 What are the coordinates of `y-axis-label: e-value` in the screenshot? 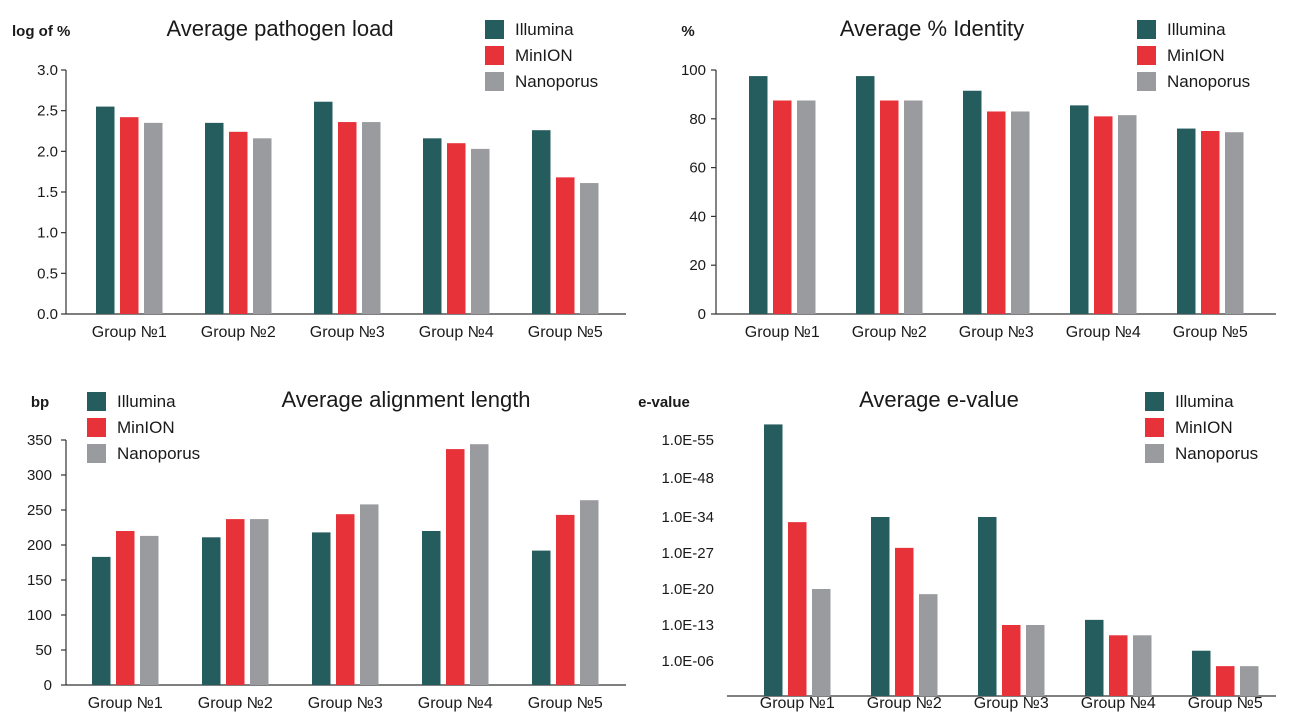 It's located at (664, 402).